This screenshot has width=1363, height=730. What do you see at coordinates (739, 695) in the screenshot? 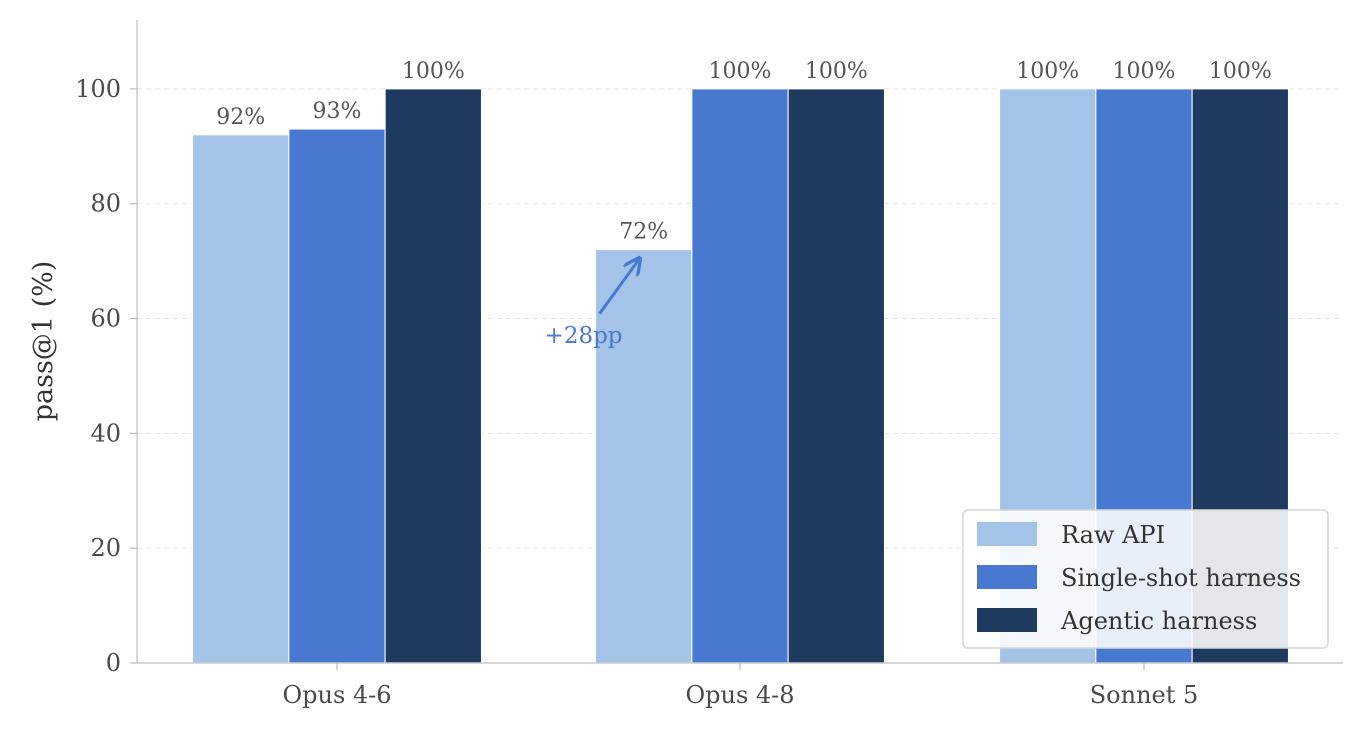
I see `x-tick-label: Opus 4-8` at bounding box center [739, 695].